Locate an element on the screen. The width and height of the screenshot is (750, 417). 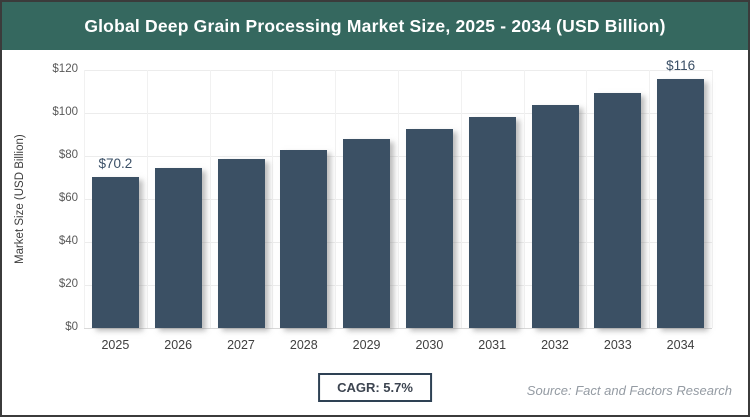
y-axis-tick-label: $100 is located at coordinates (65, 112).